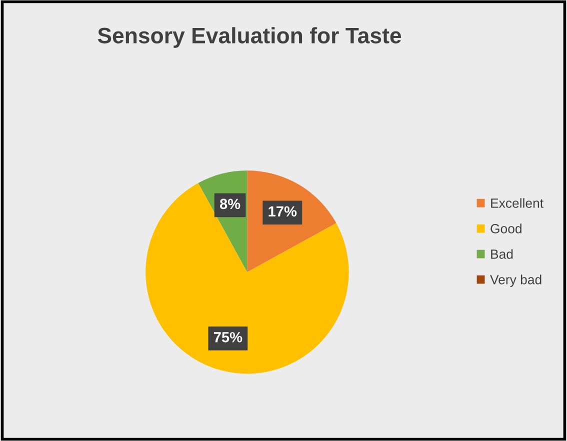 The width and height of the screenshot is (567, 441). What do you see at coordinates (502, 254) in the screenshot?
I see `legend-label: Bad` at bounding box center [502, 254].